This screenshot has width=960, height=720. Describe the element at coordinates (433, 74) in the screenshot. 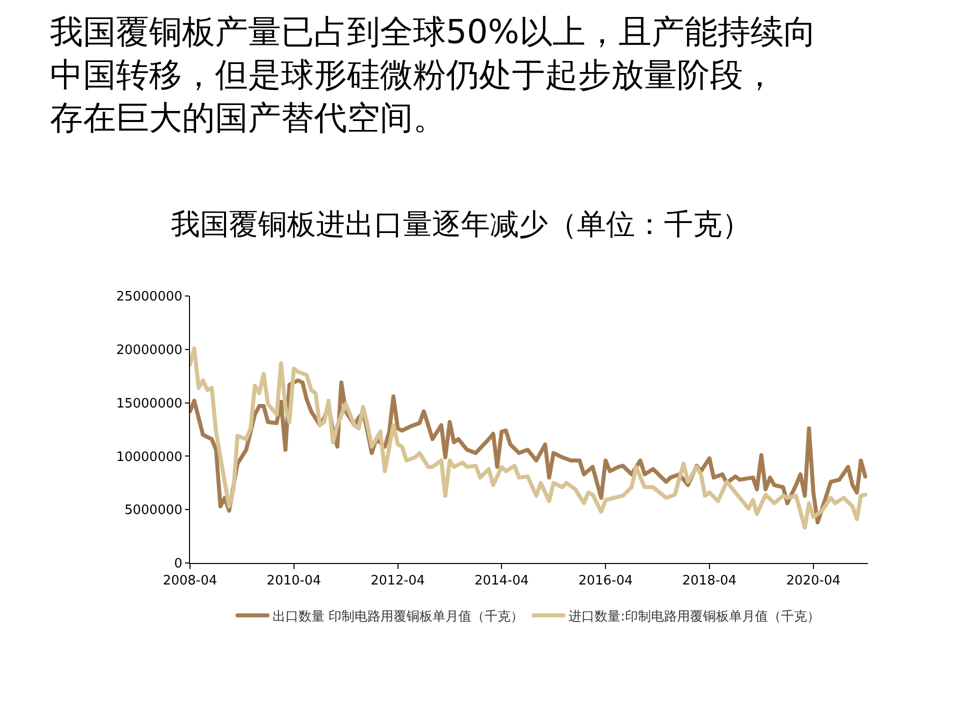

I see `chart-title: 我国覆铜板产量已占到全球50%以上，且产能持续向中国转移，但是球形硅微粉仍处于起步放量阶段，存在巨大的国产替代空间。` at that location.